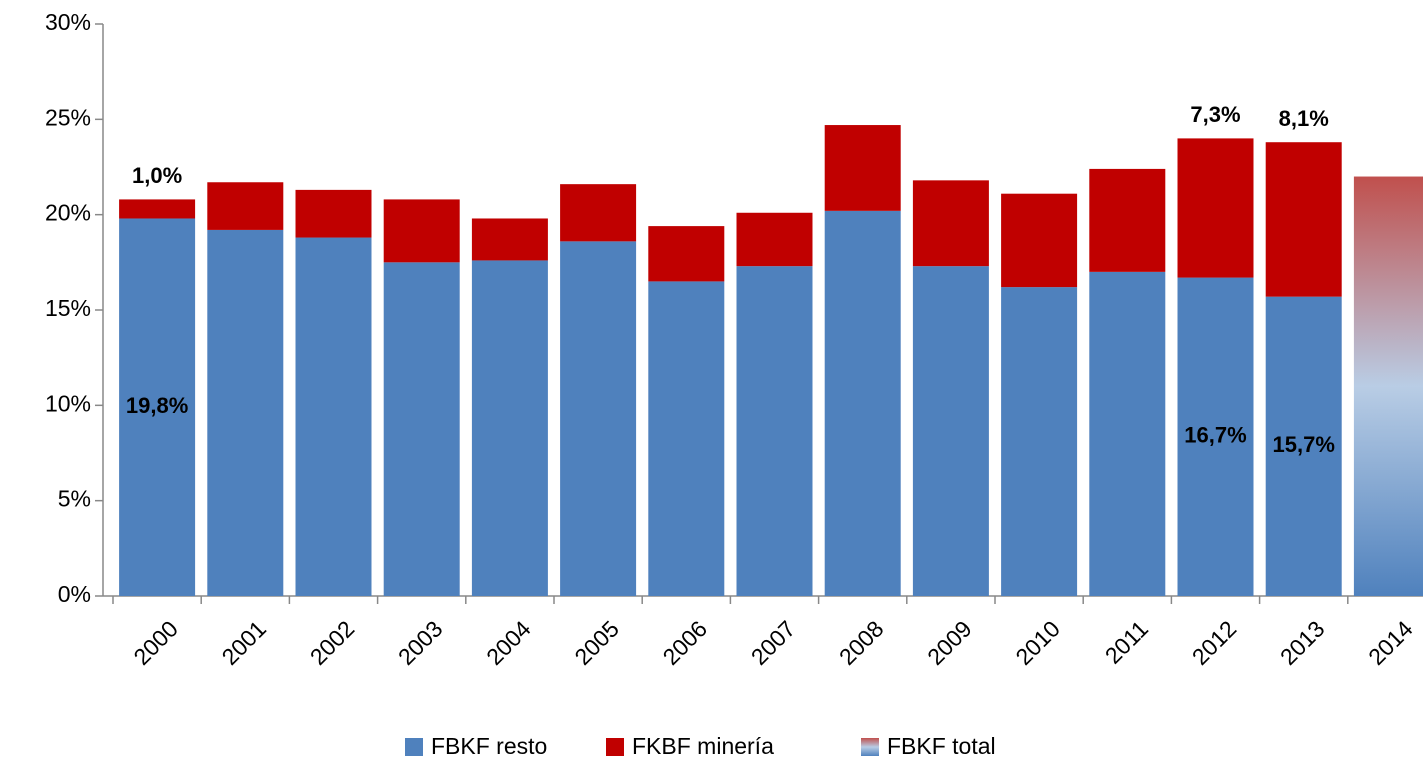  What do you see at coordinates (508, 642) in the screenshot?
I see `x-tick-label: 2004` at bounding box center [508, 642].